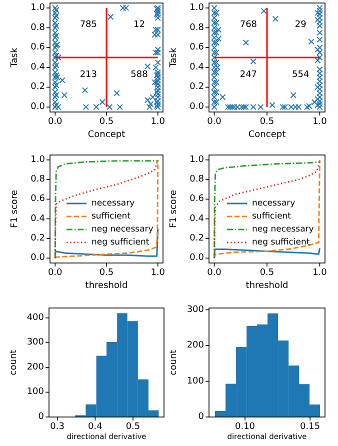  What do you see at coordinates (139, 25) in the screenshot?
I see `annotation: 12` at bounding box center [139, 25].